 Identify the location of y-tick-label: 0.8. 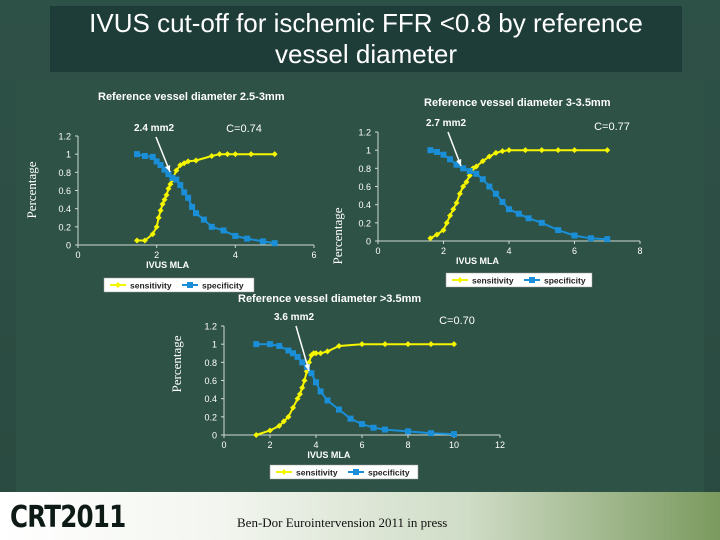
(64, 173).